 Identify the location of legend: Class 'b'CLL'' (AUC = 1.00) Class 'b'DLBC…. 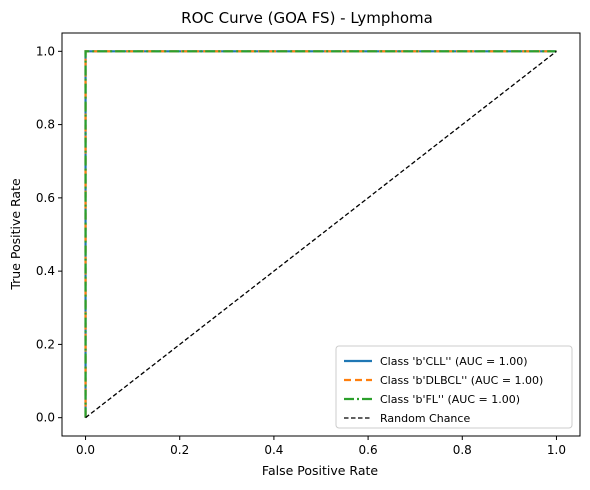
(454, 387).